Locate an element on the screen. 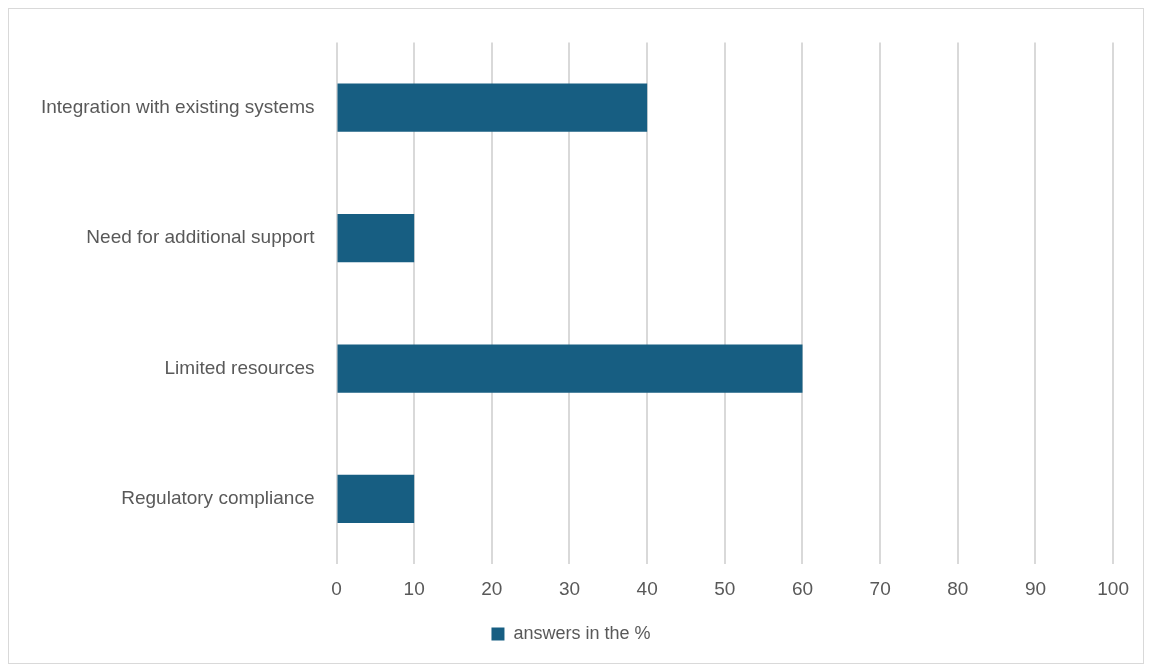 This screenshot has width=1152, height=672. y-tick-label: Integration with existing systems is located at coordinates (177, 106).